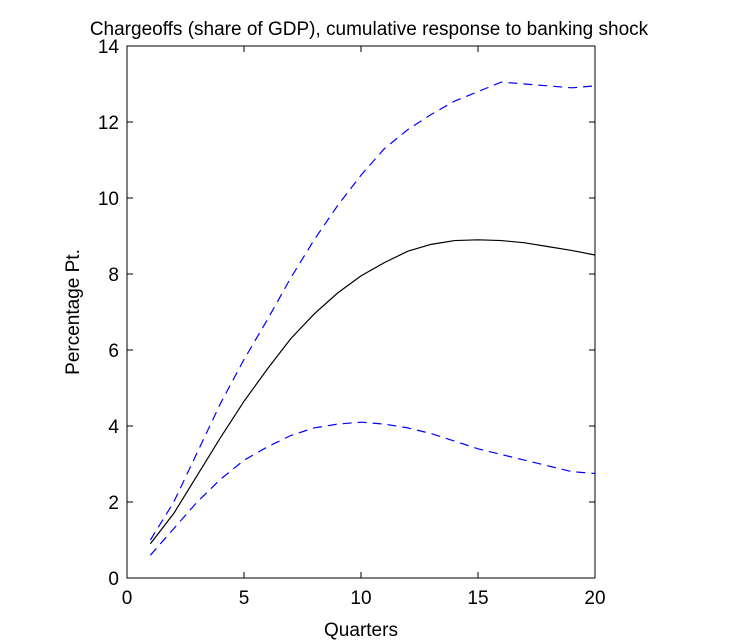  What do you see at coordinates (73, 312) in the screenshot?
I see `y-axis-label: Percentage Pt.` at bounding box center [73, 312].